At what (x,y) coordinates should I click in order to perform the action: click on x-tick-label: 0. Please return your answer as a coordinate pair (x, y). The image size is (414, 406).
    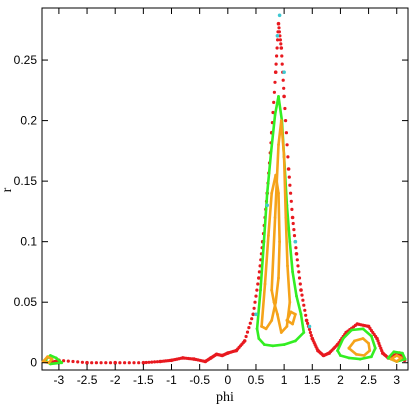
    Looking at the image, I should click on (227, 380).